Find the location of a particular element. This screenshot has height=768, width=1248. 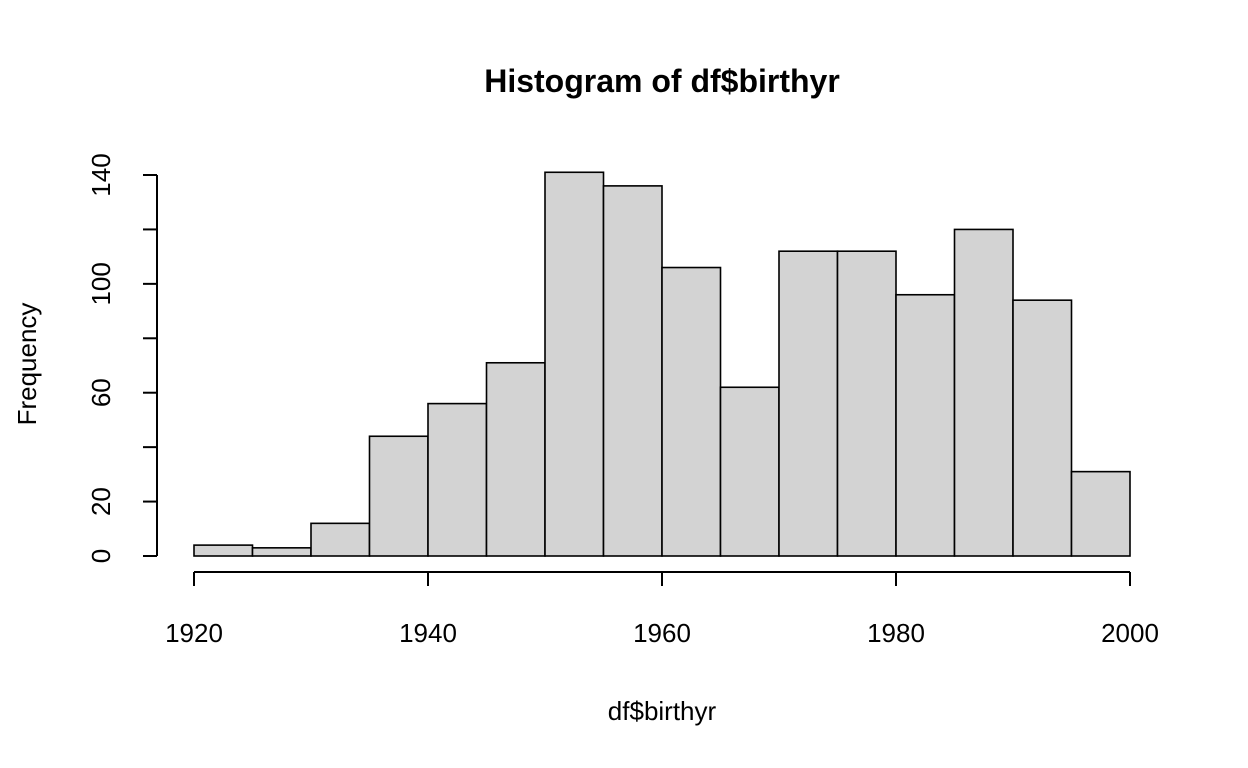

x-axis: 1920 1940 1960 1980 2000 is located at coordinates (662, 609).